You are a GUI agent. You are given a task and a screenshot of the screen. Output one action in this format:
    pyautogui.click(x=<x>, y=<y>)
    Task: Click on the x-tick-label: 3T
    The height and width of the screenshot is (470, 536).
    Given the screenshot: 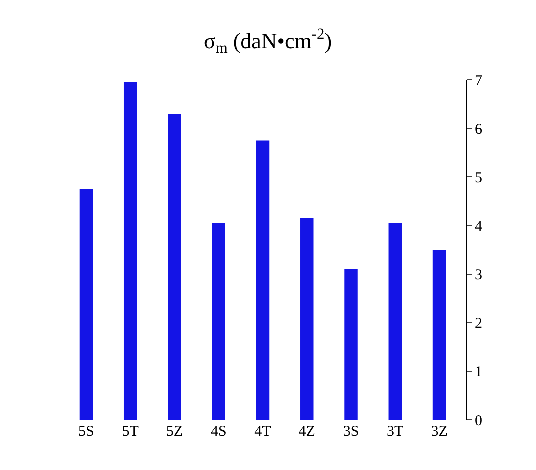 What is the action you would take?
    pyautogui.click(x=395, y=432)
    